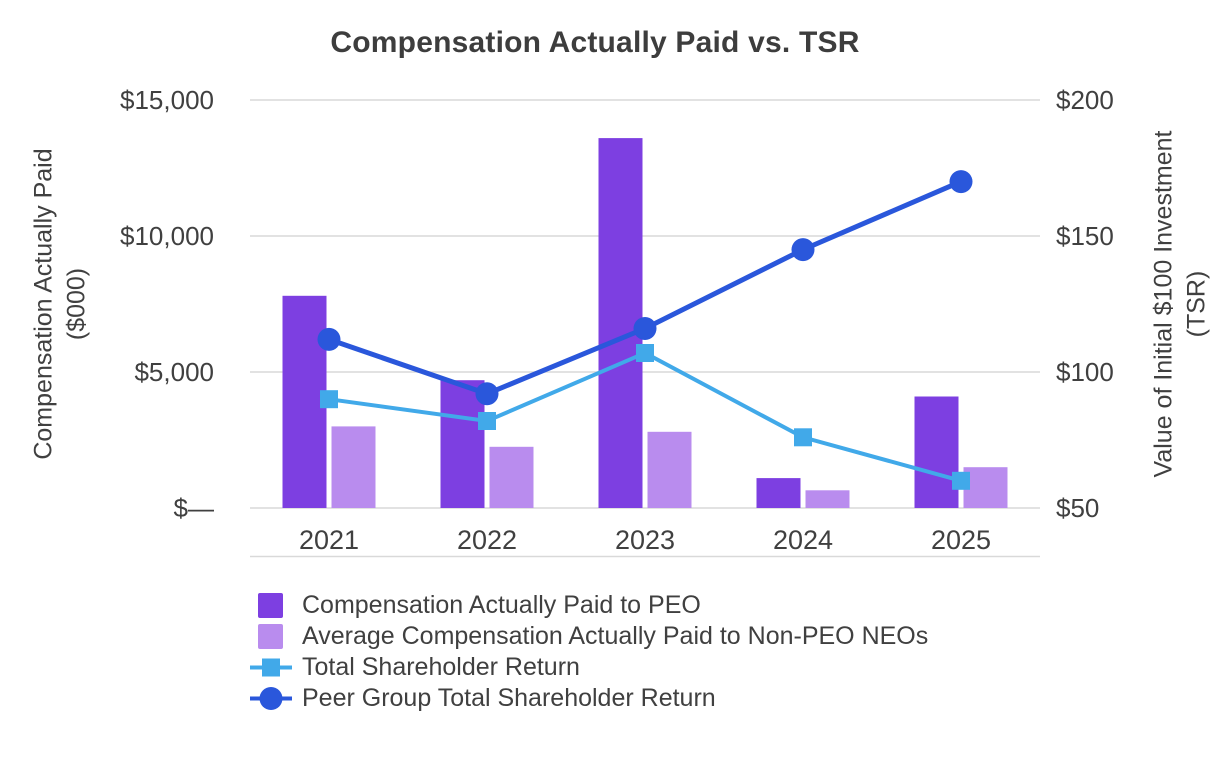 This screenshot has height=760, width=1226. What do you see at coordinates (167, 304) in the screenshot?
I see `left-axis-ticks: $— $5,000 $10,000 $15,000` at bounding box center [167, 304].